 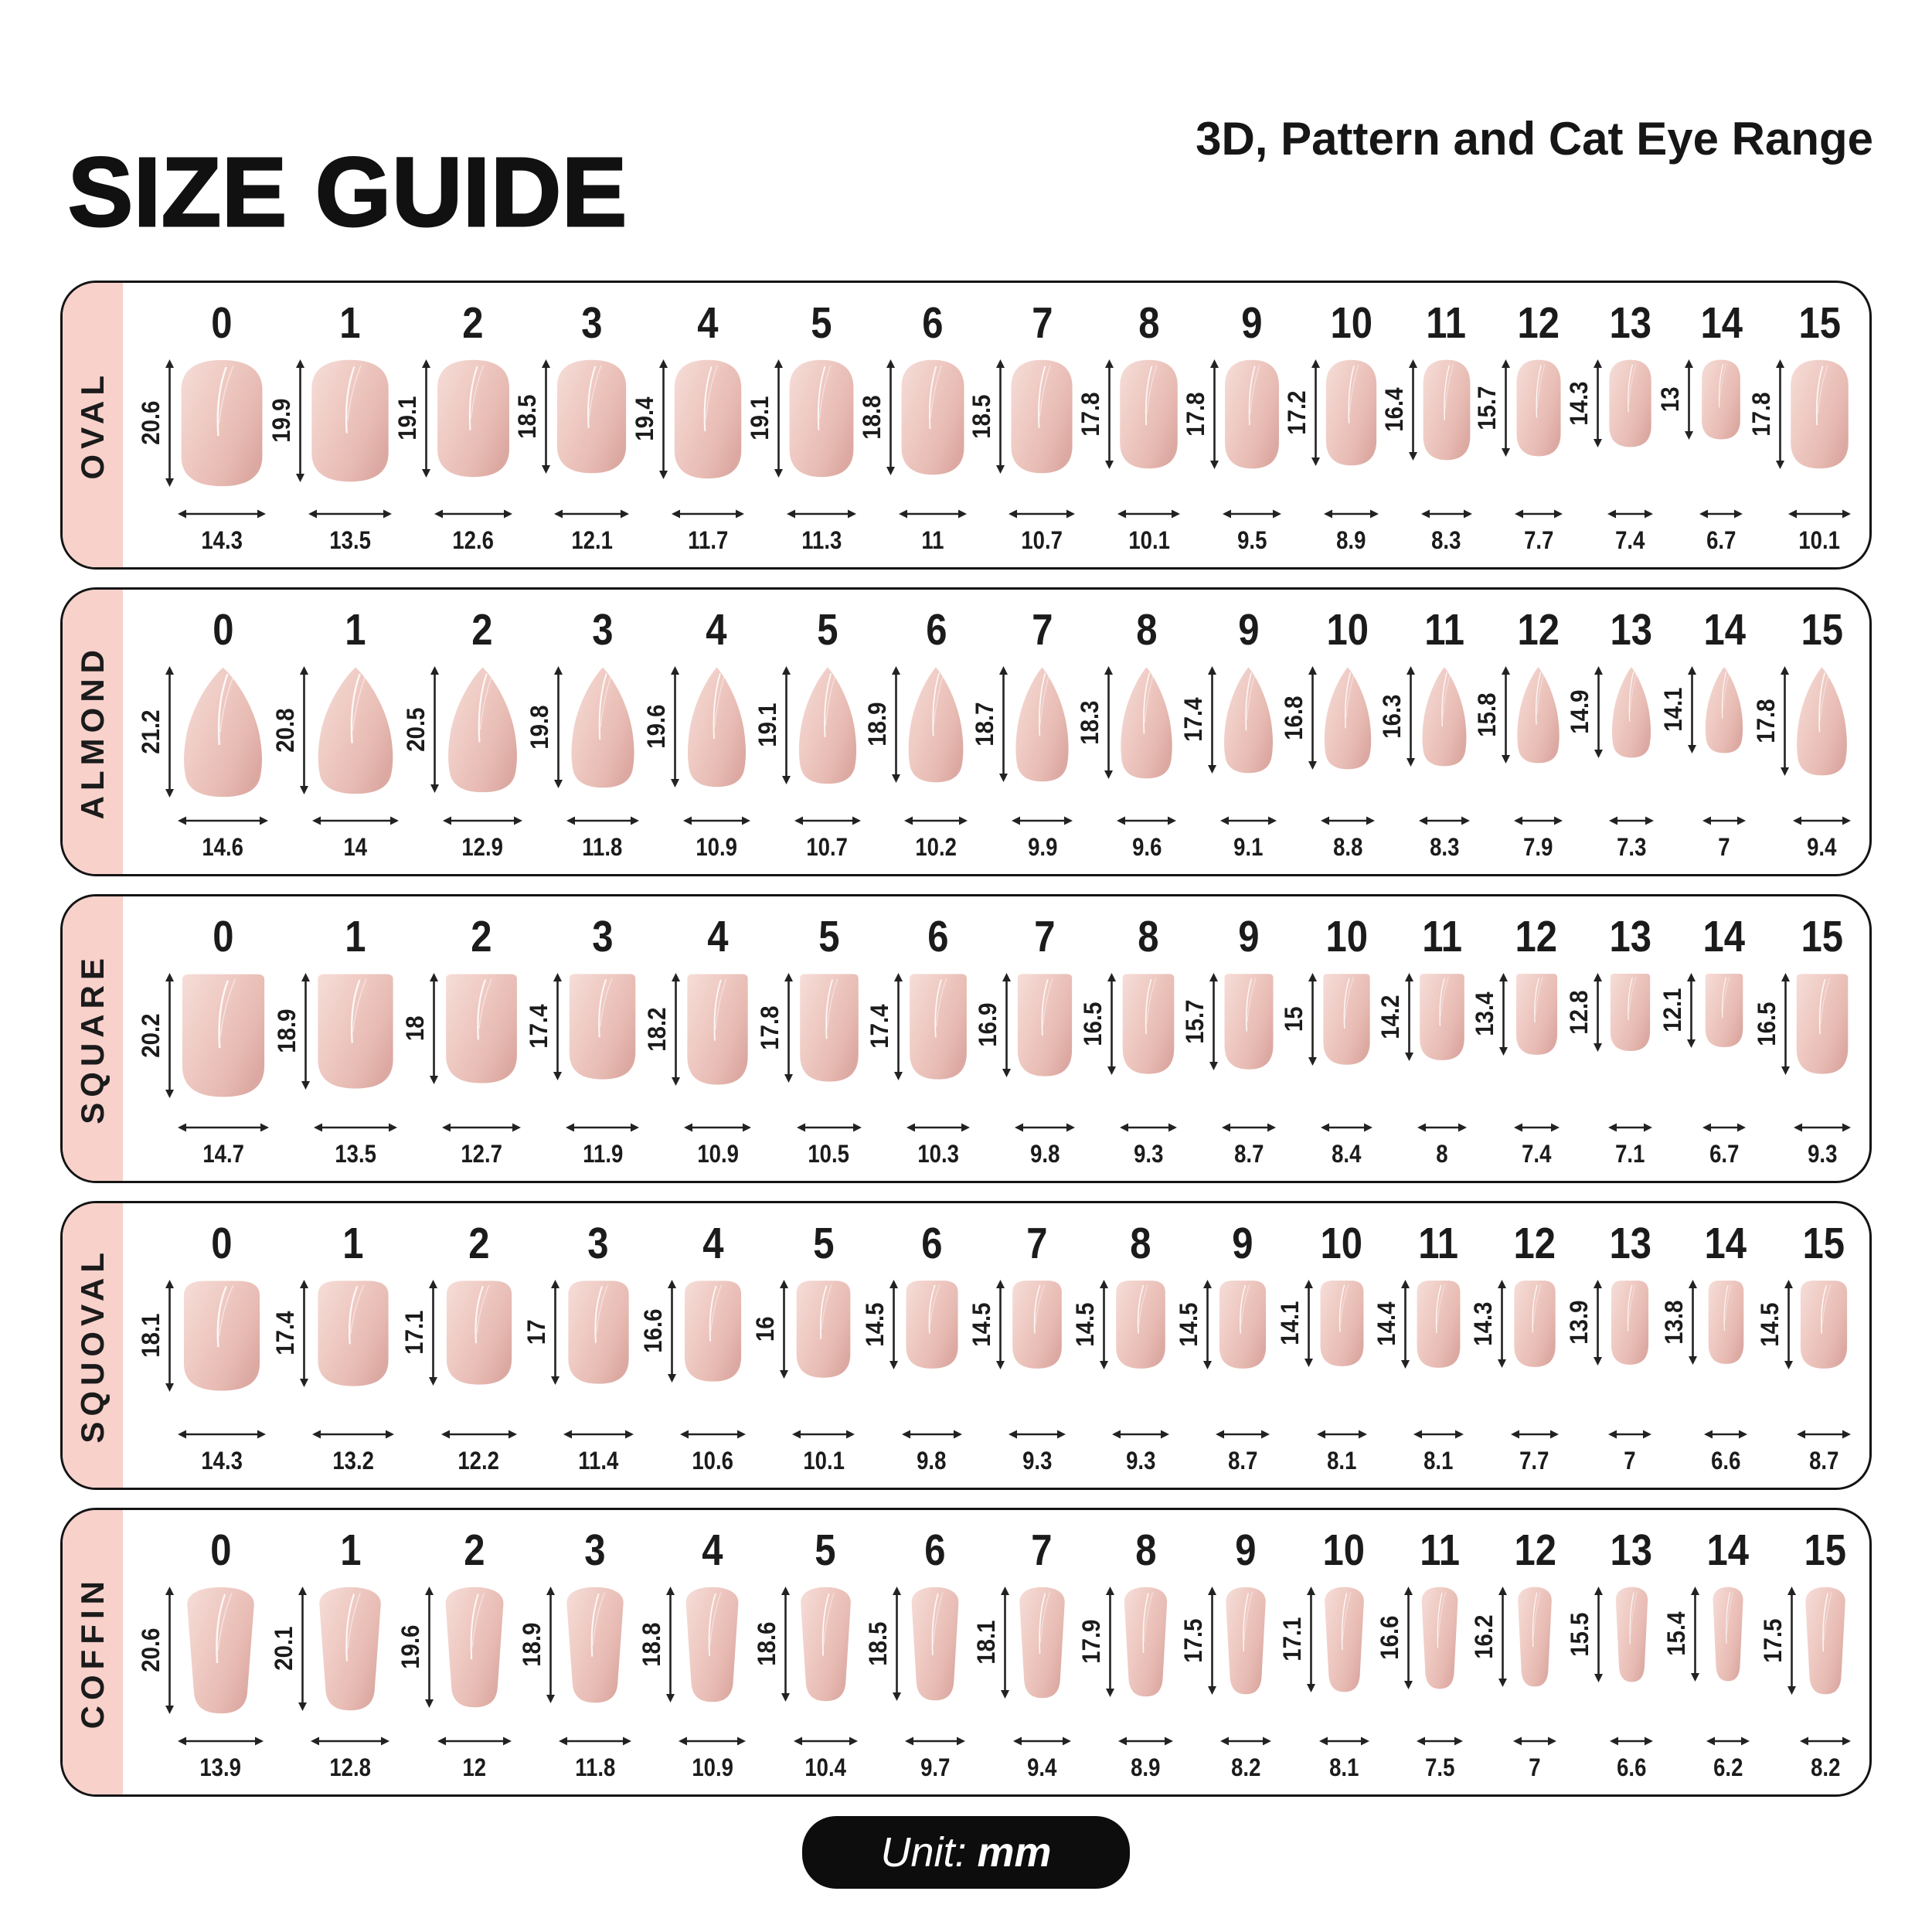 I want to click on width-value: 14, so click(x=355, y=847).